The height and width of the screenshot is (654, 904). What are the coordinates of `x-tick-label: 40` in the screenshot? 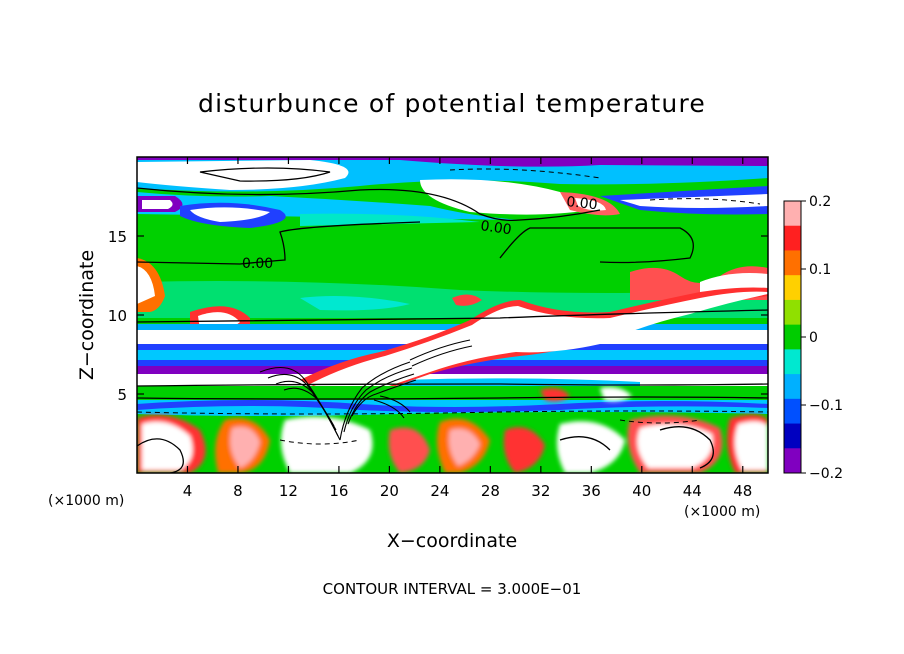 It's located at (641, 491).